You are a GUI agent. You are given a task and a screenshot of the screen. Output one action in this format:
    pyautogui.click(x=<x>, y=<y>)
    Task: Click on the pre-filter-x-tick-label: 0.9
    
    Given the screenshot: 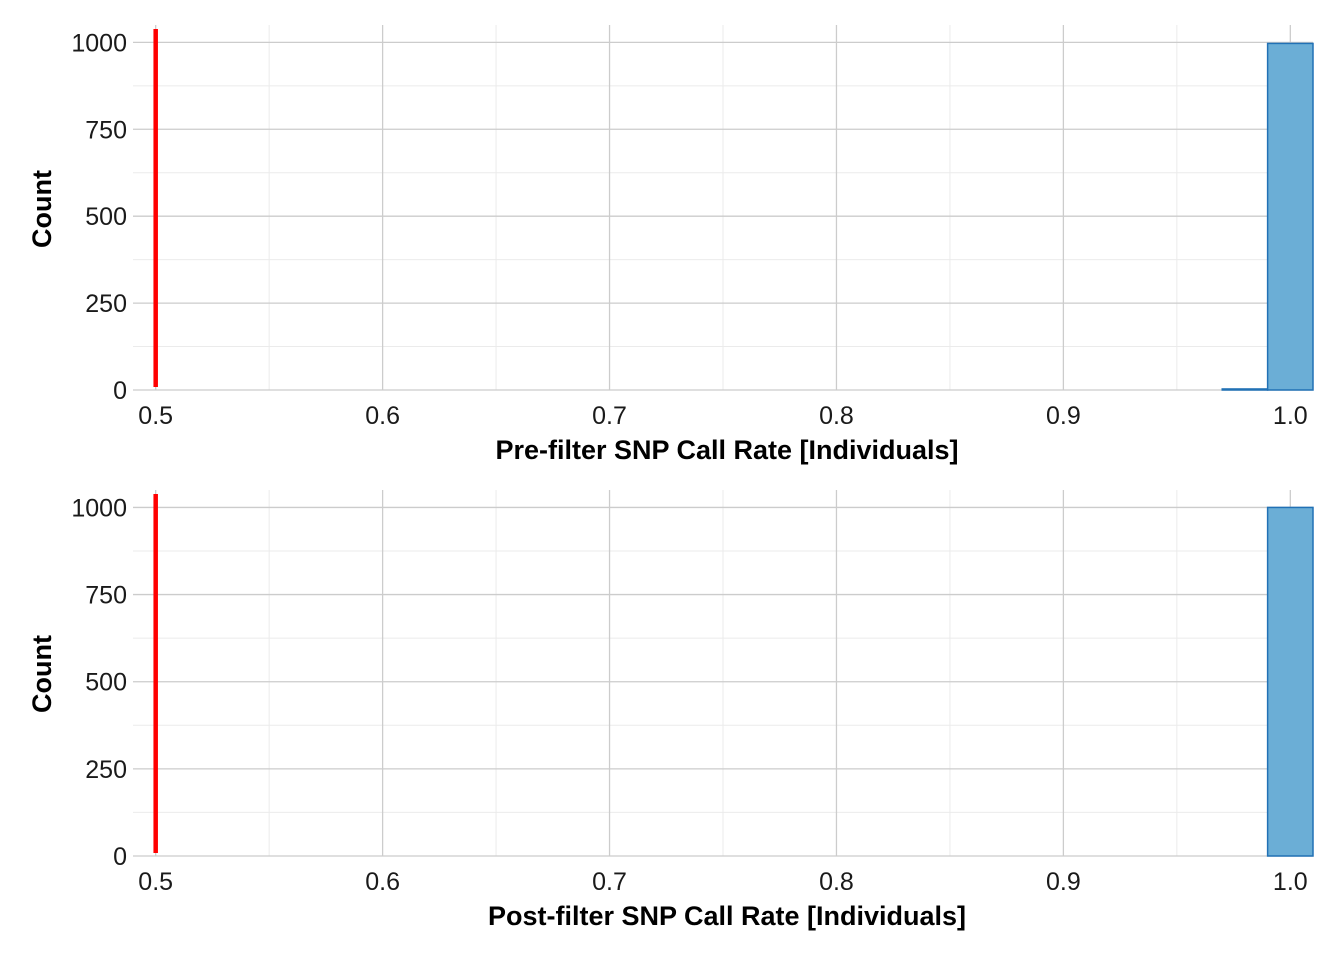 What is the action you would take?
    pyautogui.click(x=1063, y=416)
    